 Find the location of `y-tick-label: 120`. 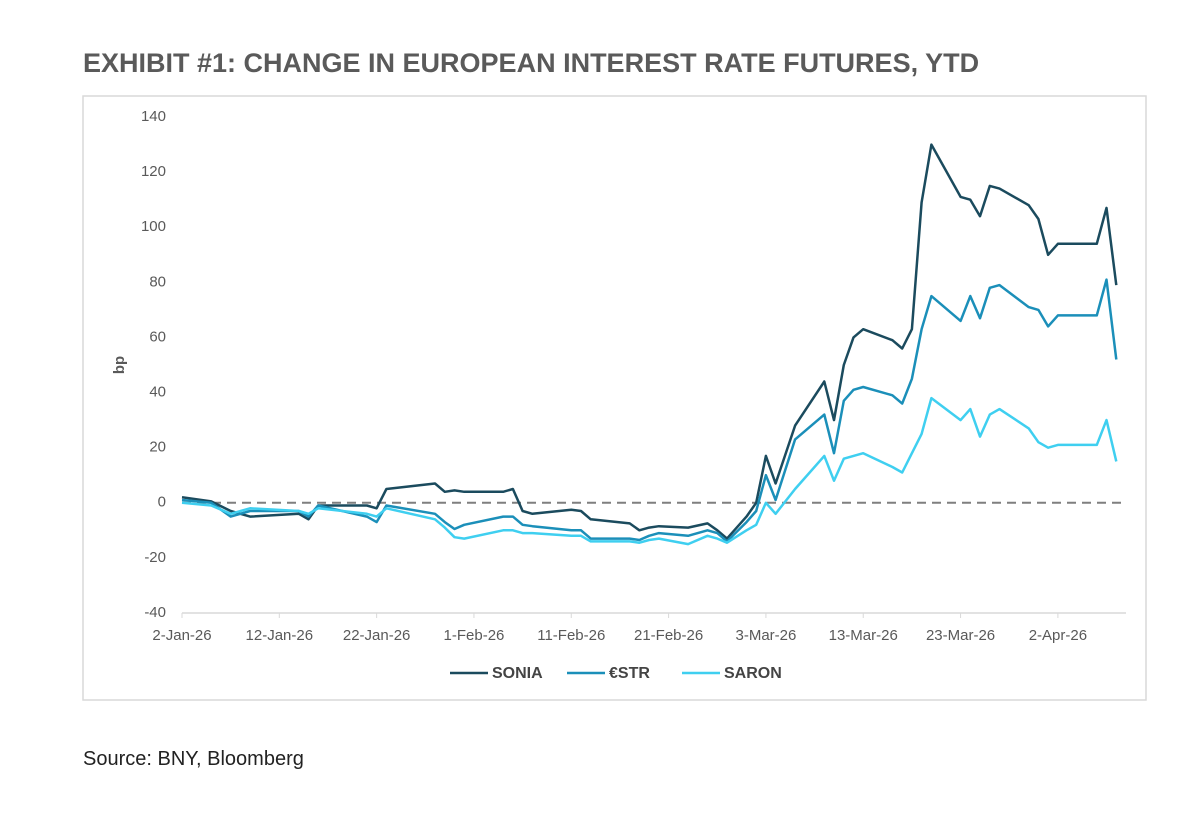

y-tick-label: 120 is located at coordinates (153, 171).